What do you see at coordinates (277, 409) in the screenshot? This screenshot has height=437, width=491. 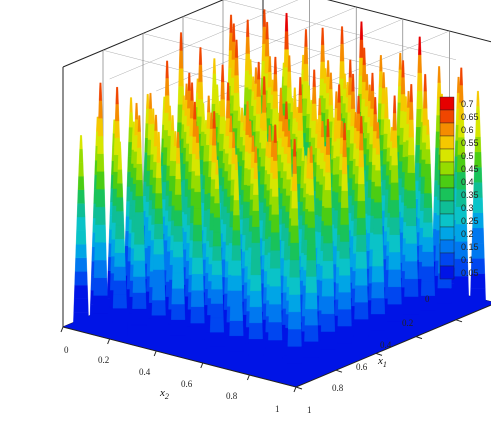 I see `x2-tick-label: 1` at bounding box center [277, 409].